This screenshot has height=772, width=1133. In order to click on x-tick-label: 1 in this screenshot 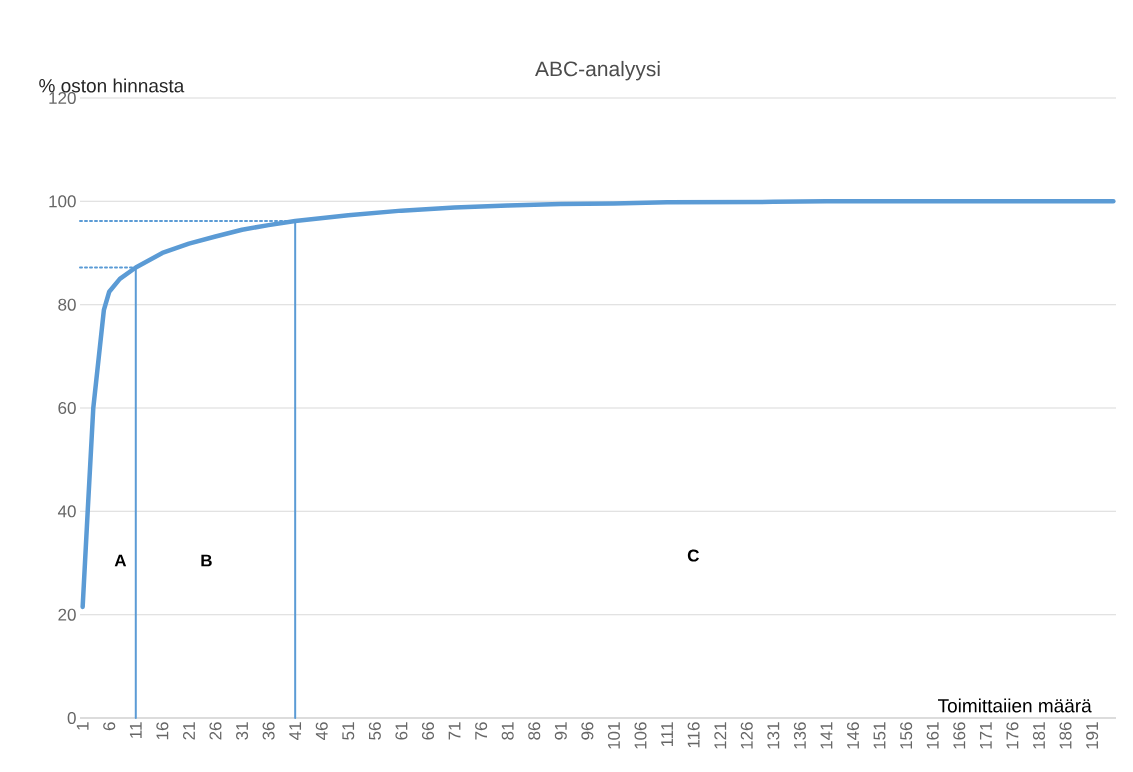, I will do `click(82, 726)`.